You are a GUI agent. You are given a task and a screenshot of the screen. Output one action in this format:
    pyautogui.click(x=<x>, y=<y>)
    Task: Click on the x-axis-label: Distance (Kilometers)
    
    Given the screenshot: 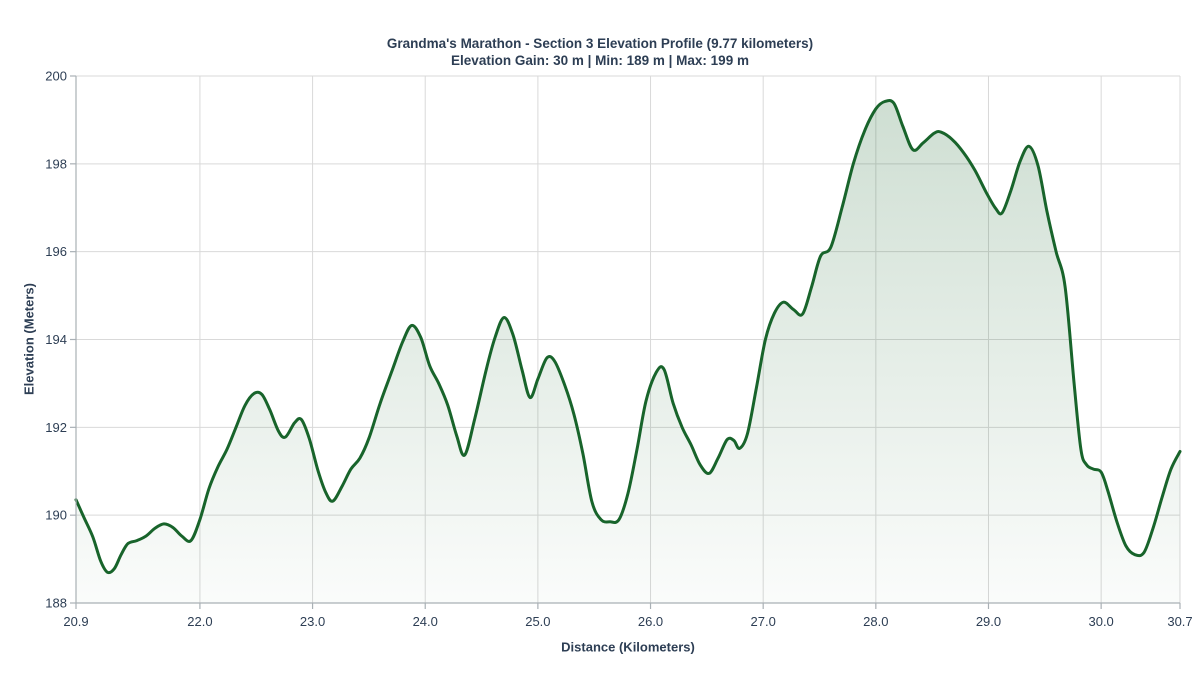 What is the action you would take?
    pyautogui.click(x=628, y=647)
    